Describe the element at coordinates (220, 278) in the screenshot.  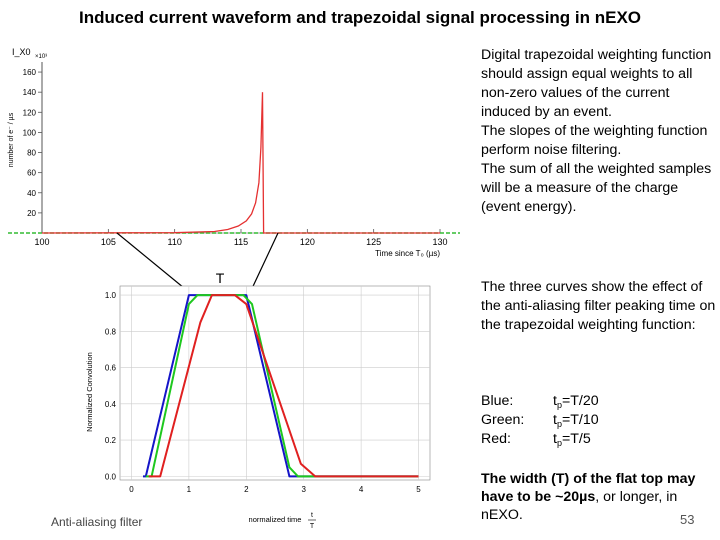
I see `t-width-label: T` at that location.